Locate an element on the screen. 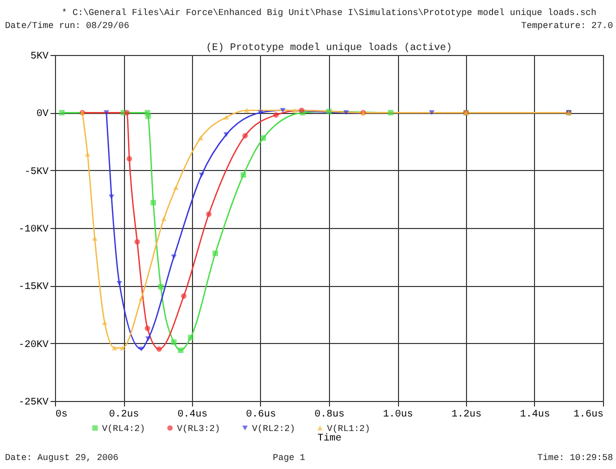 The height and width of the screenshot is (469, 616). x-tick-label: 1.2us is located at coordinates (466, 415).